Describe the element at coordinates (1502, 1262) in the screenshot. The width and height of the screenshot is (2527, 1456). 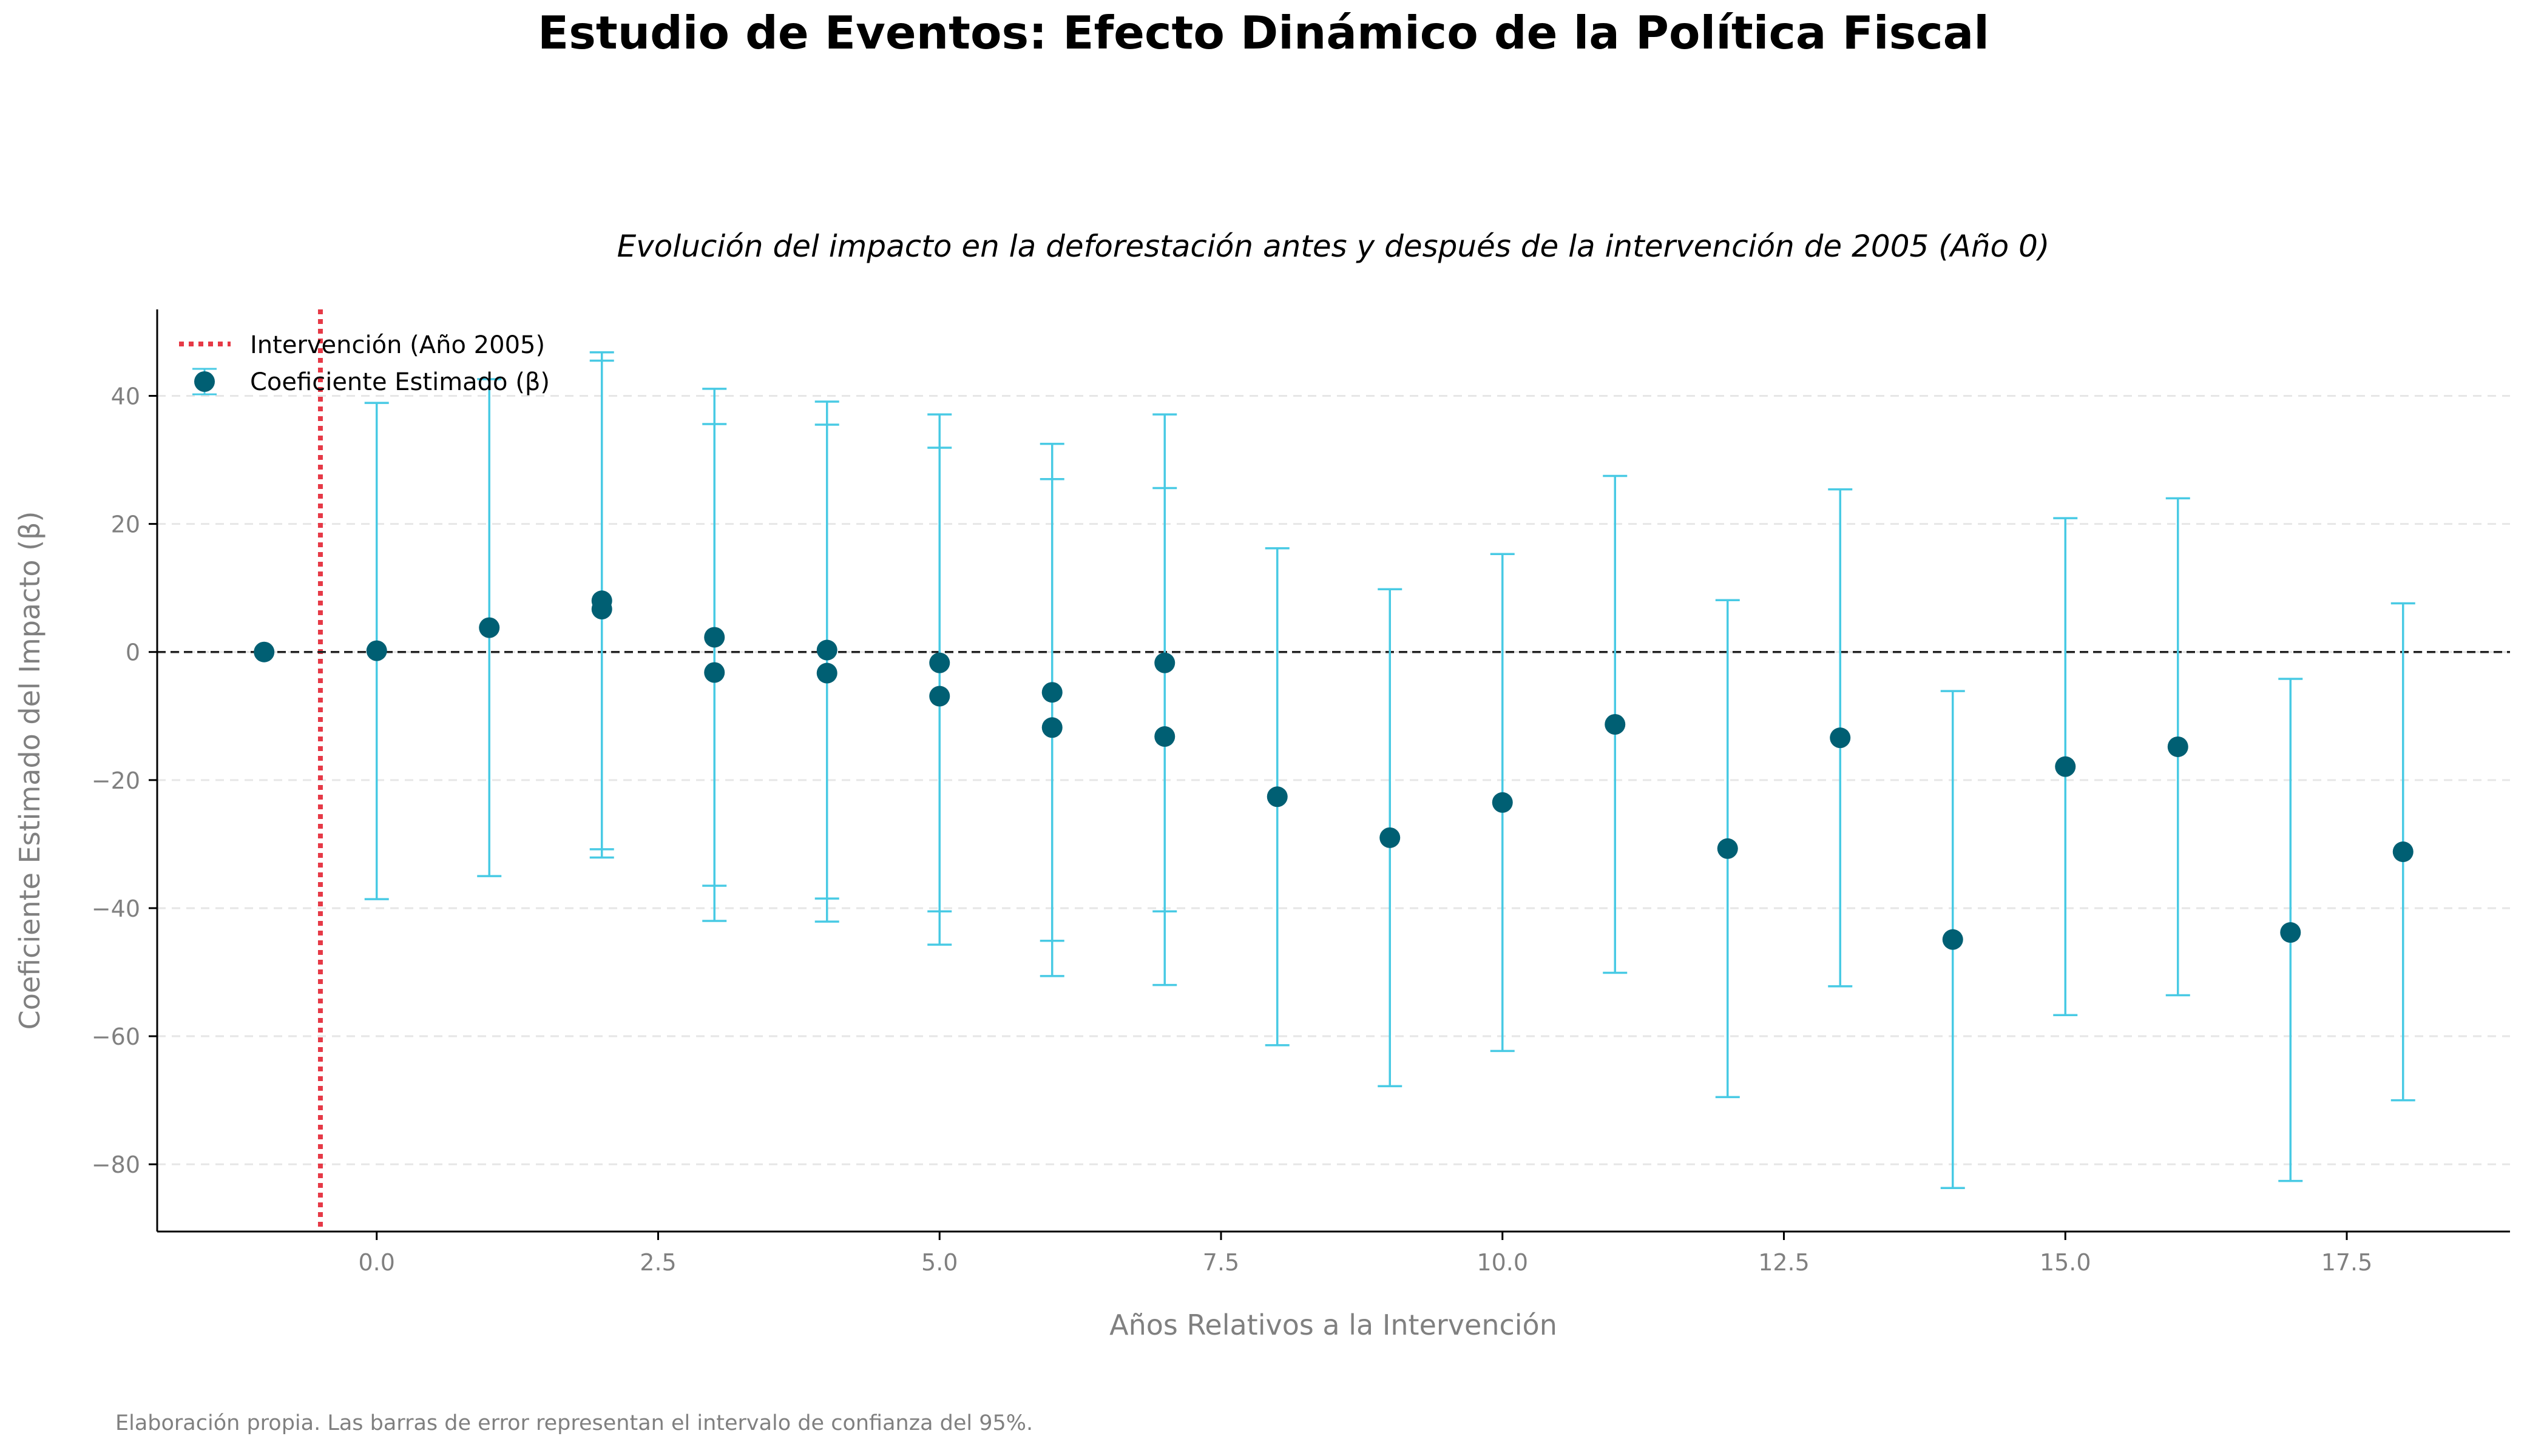
I see `x-tick-label: 10.0` at that location.